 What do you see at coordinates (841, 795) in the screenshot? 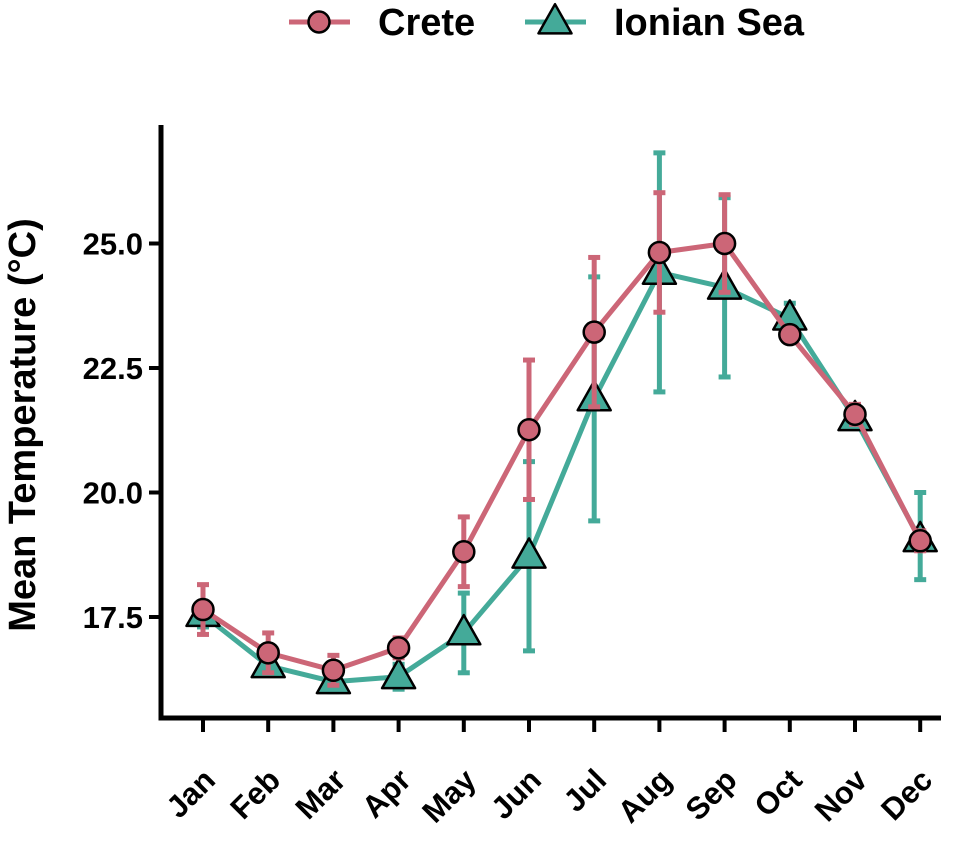
I see `x-tick-label: Nov` at bounding box center [841, 795].